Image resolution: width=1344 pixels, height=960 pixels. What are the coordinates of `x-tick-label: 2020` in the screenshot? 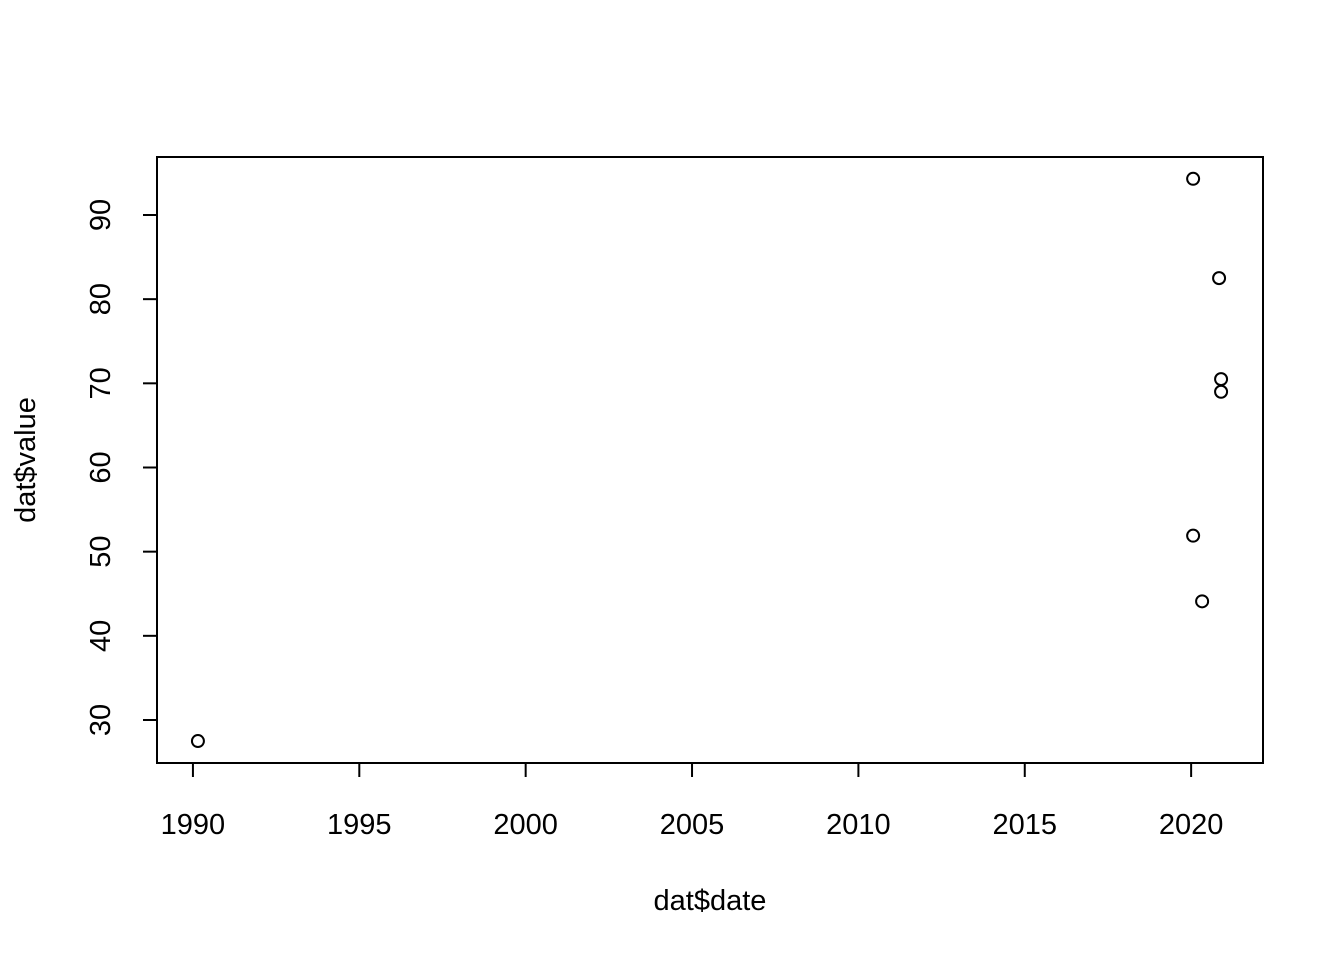 It's located at (1191, 825).